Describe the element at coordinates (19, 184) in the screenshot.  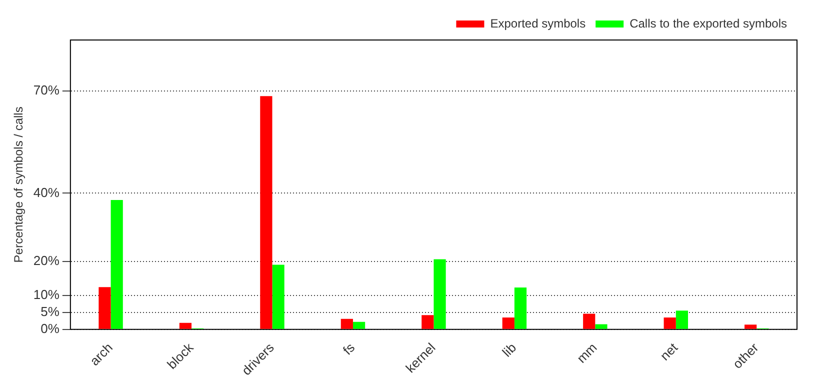
I see `y-axis-title: Percentage of symbols / calls` at that location.